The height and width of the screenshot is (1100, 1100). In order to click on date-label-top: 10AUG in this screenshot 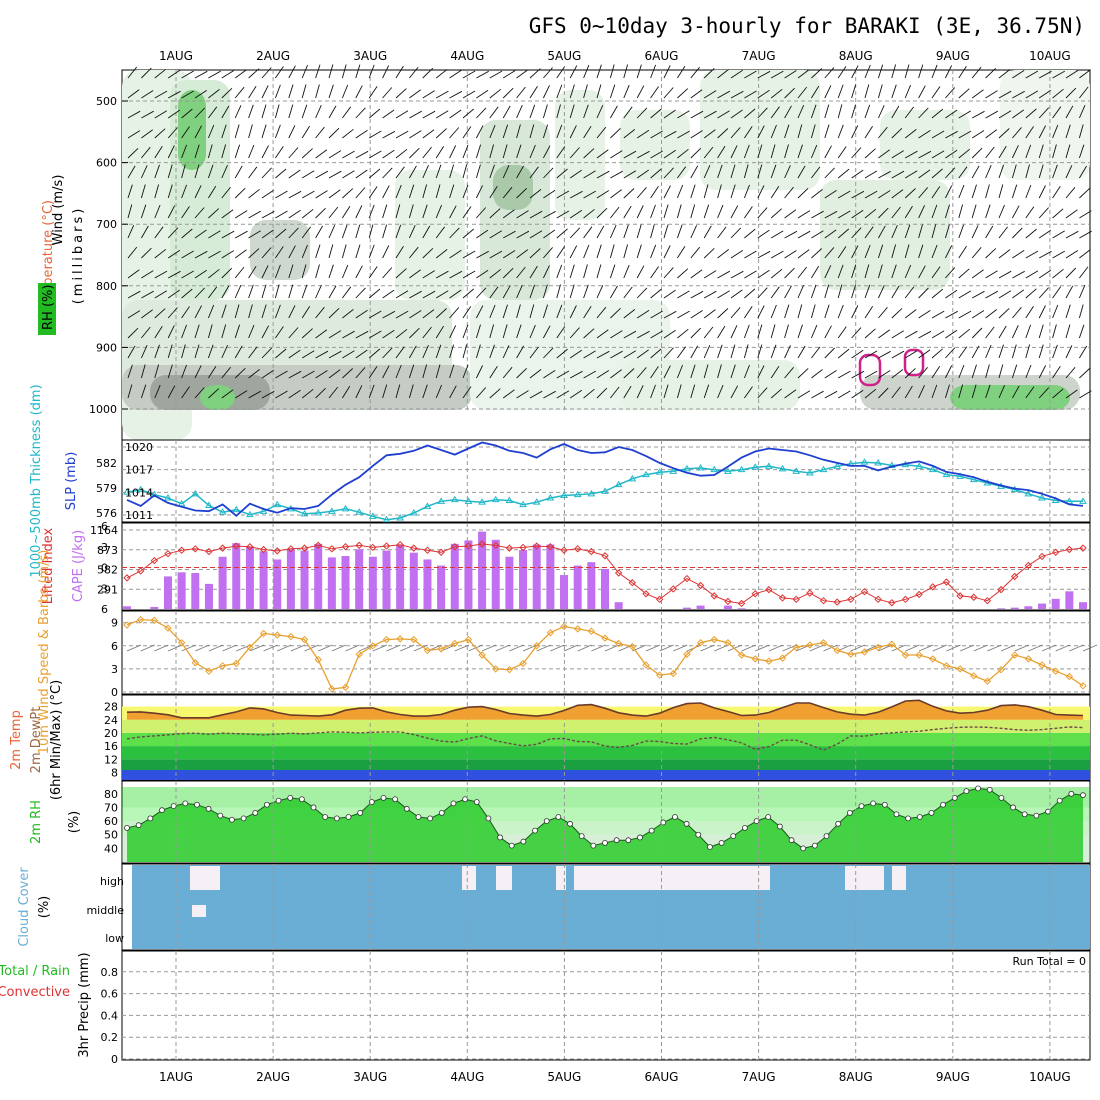, I will do `click(1050, 56)`.